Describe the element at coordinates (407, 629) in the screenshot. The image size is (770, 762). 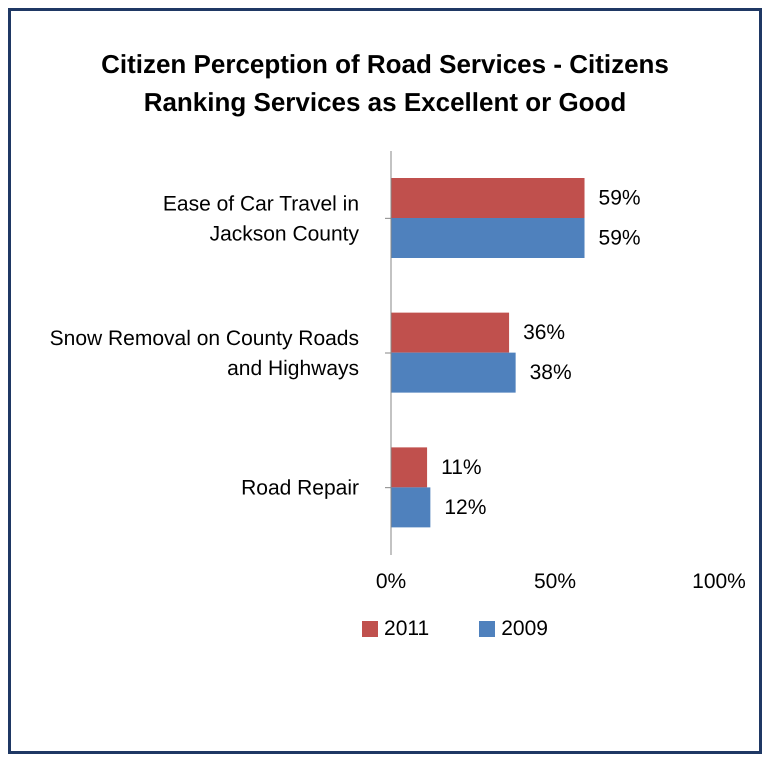
I see `legend-label: 2011` at that location.